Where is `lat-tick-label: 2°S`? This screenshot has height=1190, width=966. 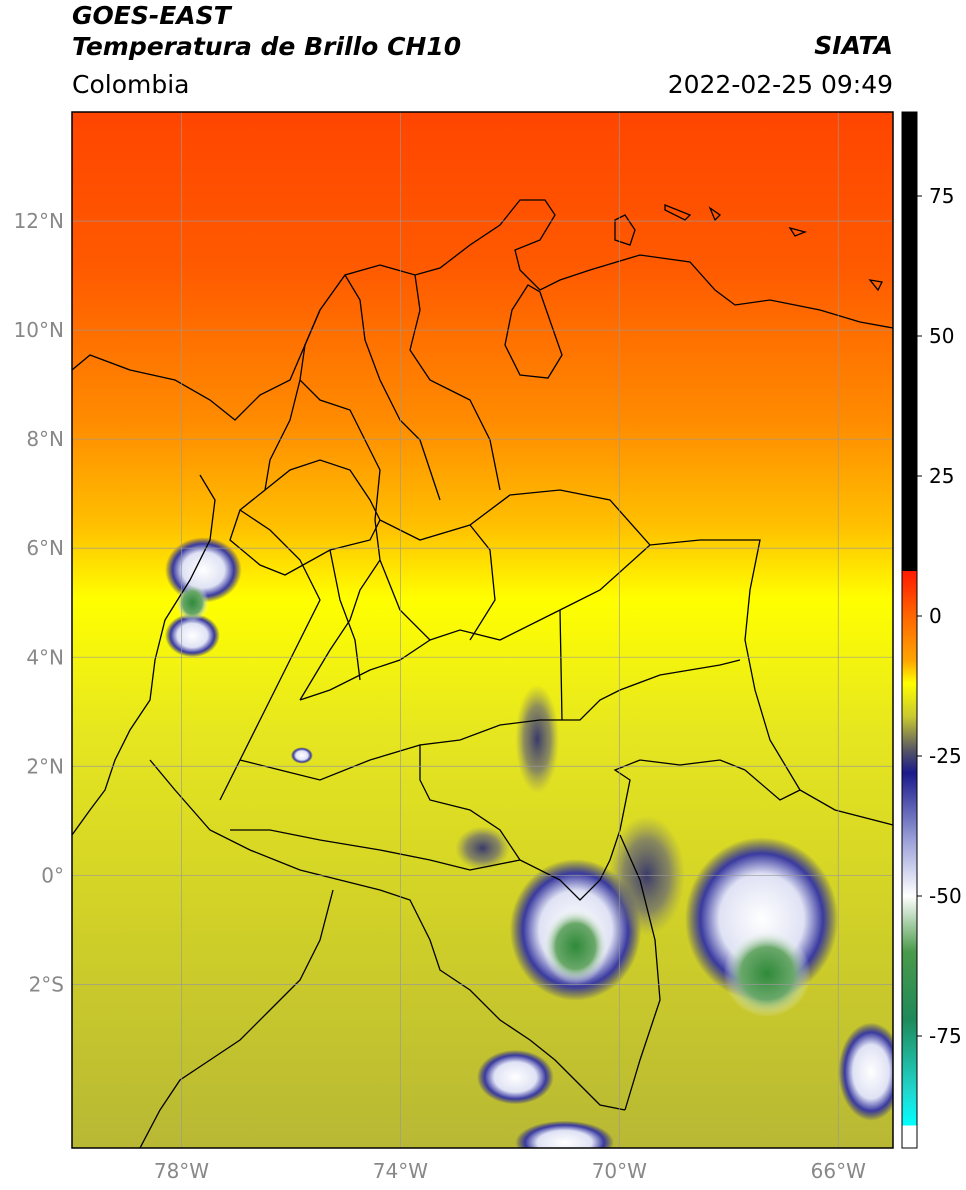
lat-tick-label: 2°S is located at coordinates (46, 984).